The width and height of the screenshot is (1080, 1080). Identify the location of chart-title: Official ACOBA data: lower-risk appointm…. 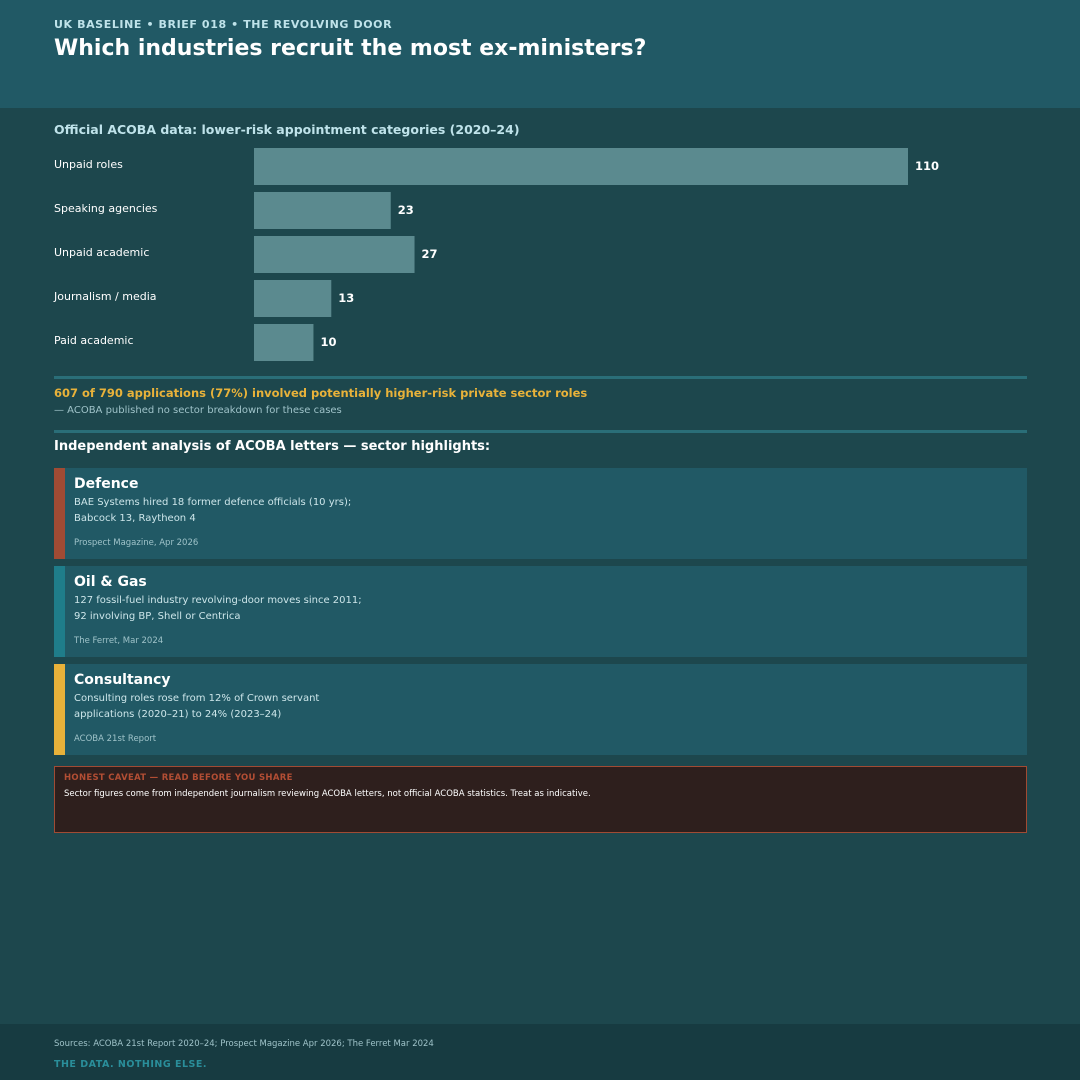
(287, 129).